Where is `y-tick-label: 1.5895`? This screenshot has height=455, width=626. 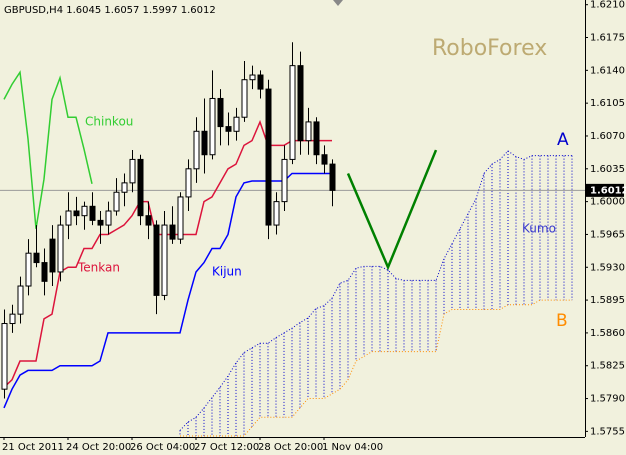
y-tick-label: 1.5895 is located at coordinates (607, 300).